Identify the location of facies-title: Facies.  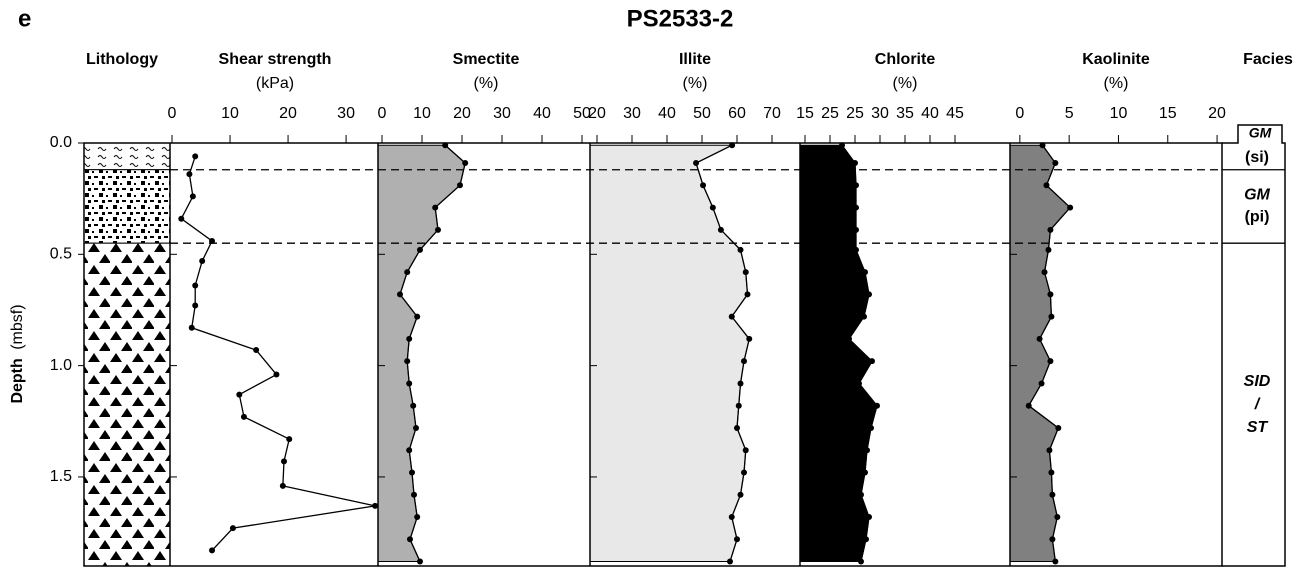
(1268, 59).